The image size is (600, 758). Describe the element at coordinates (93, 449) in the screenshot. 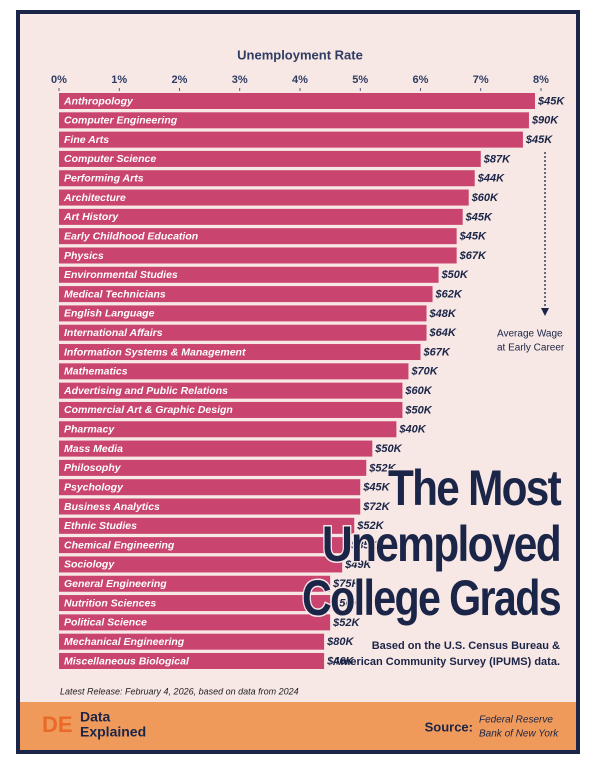

I see `y-tick-label: Mass Media` at that location.